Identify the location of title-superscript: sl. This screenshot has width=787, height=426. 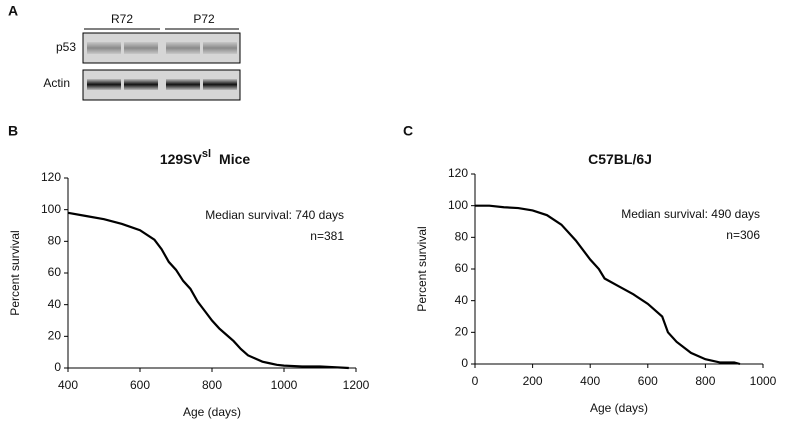
(206, 154).